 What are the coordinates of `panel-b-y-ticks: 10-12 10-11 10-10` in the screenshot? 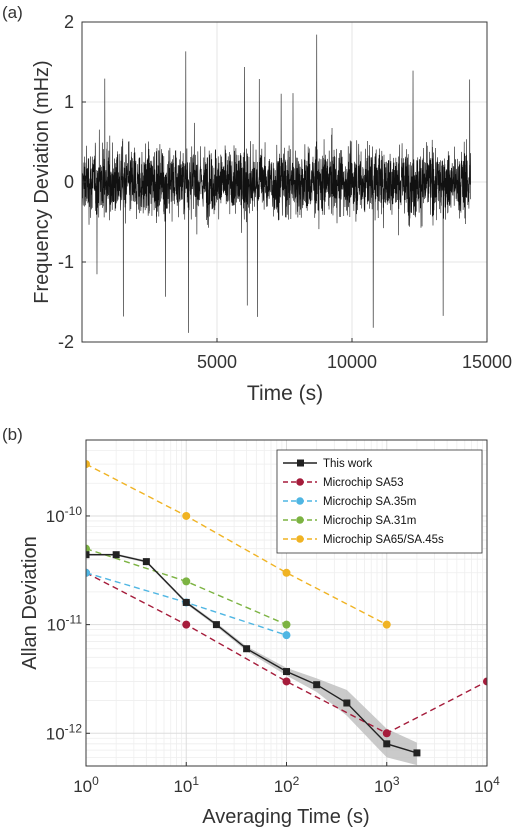 It's located at (68, 623).